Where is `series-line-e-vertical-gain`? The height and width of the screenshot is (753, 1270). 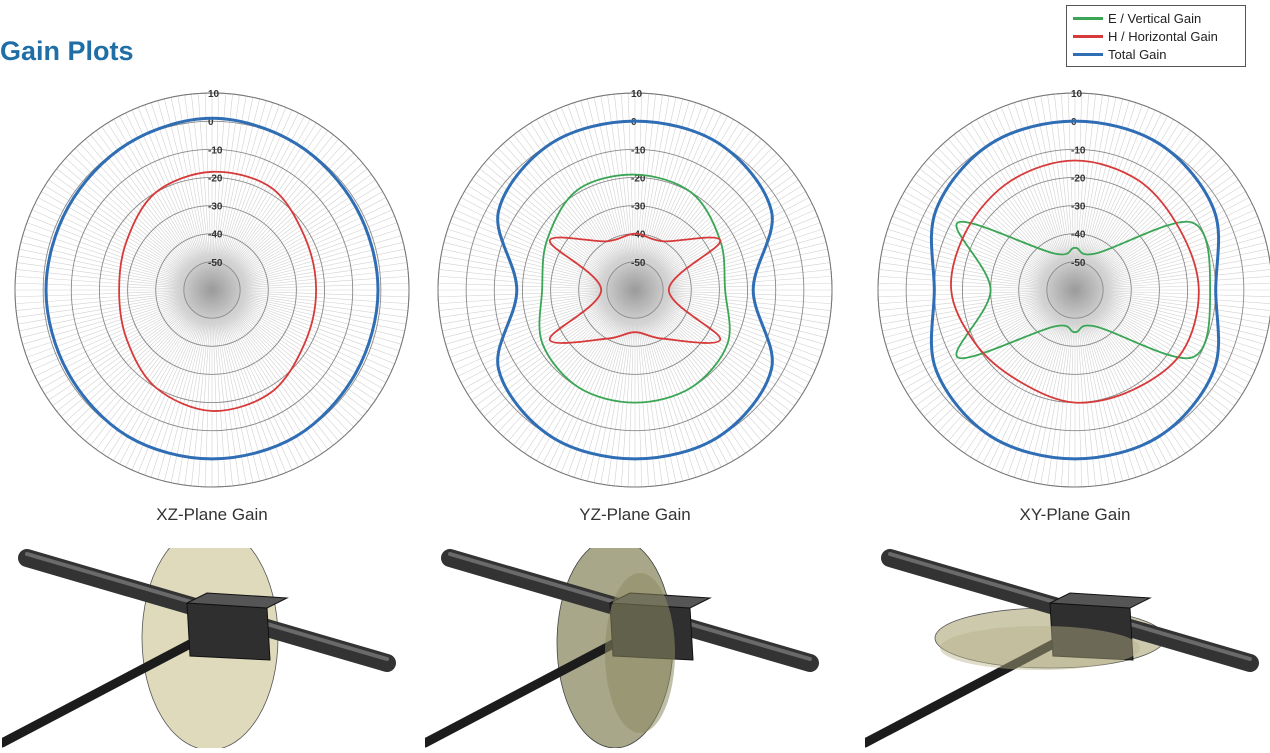 series-line-e-vertical-gain is located at coordinates (1083, 290).